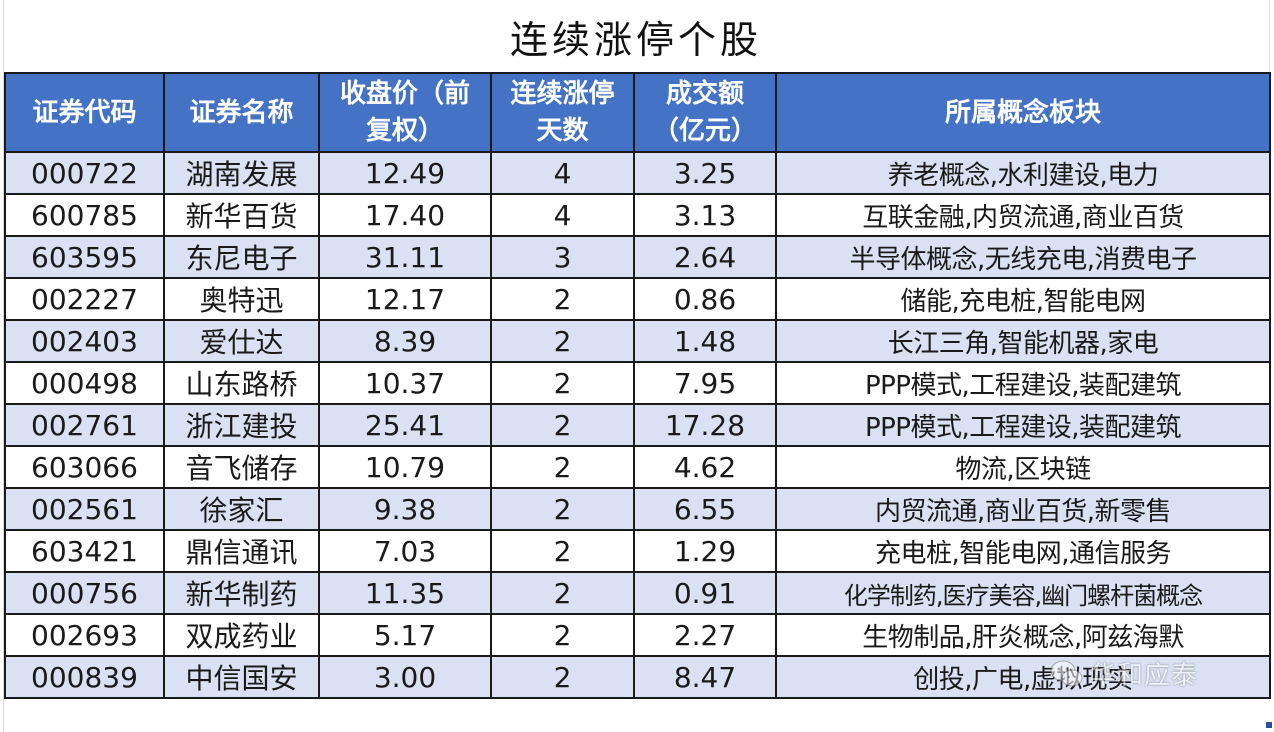  What do you see at coordinates (405, 112) in the screenshot?
I see `header-close-price: 收盘价（前 复权）` at bounding box center [405, 112].